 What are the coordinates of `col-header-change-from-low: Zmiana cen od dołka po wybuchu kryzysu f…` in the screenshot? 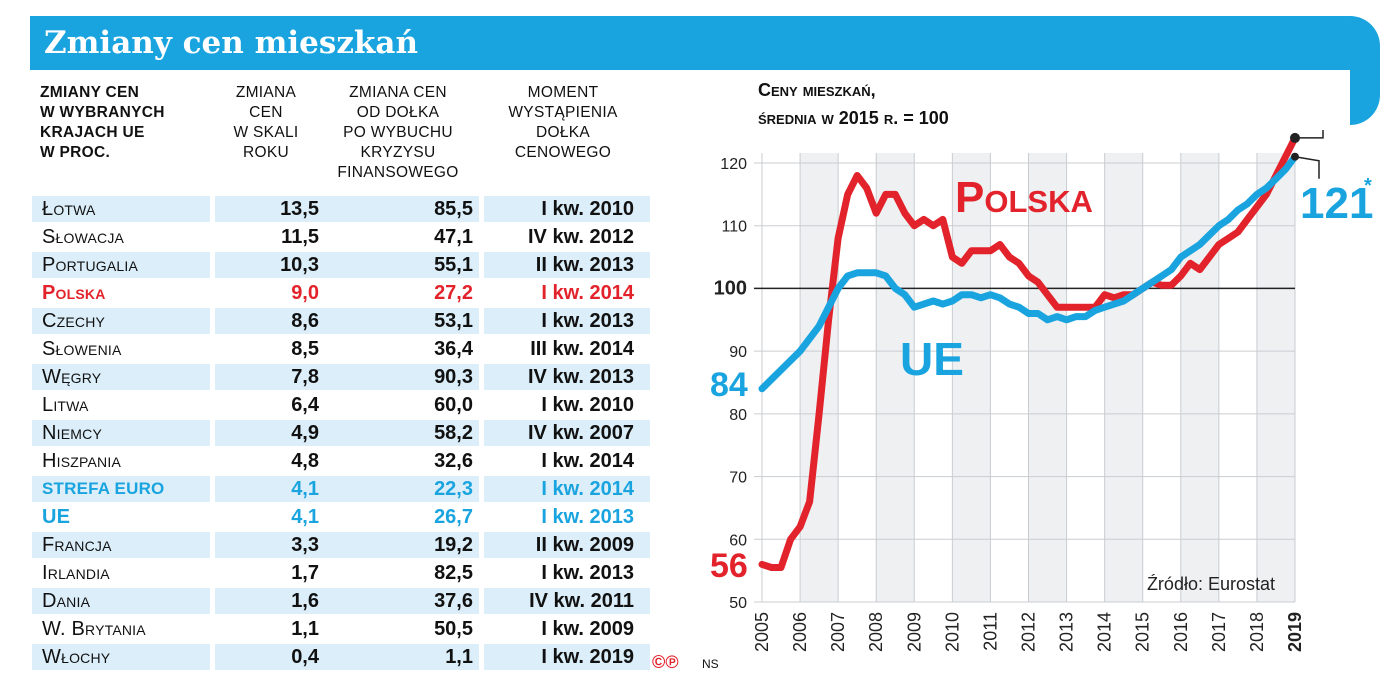 It's located at (398, 133).